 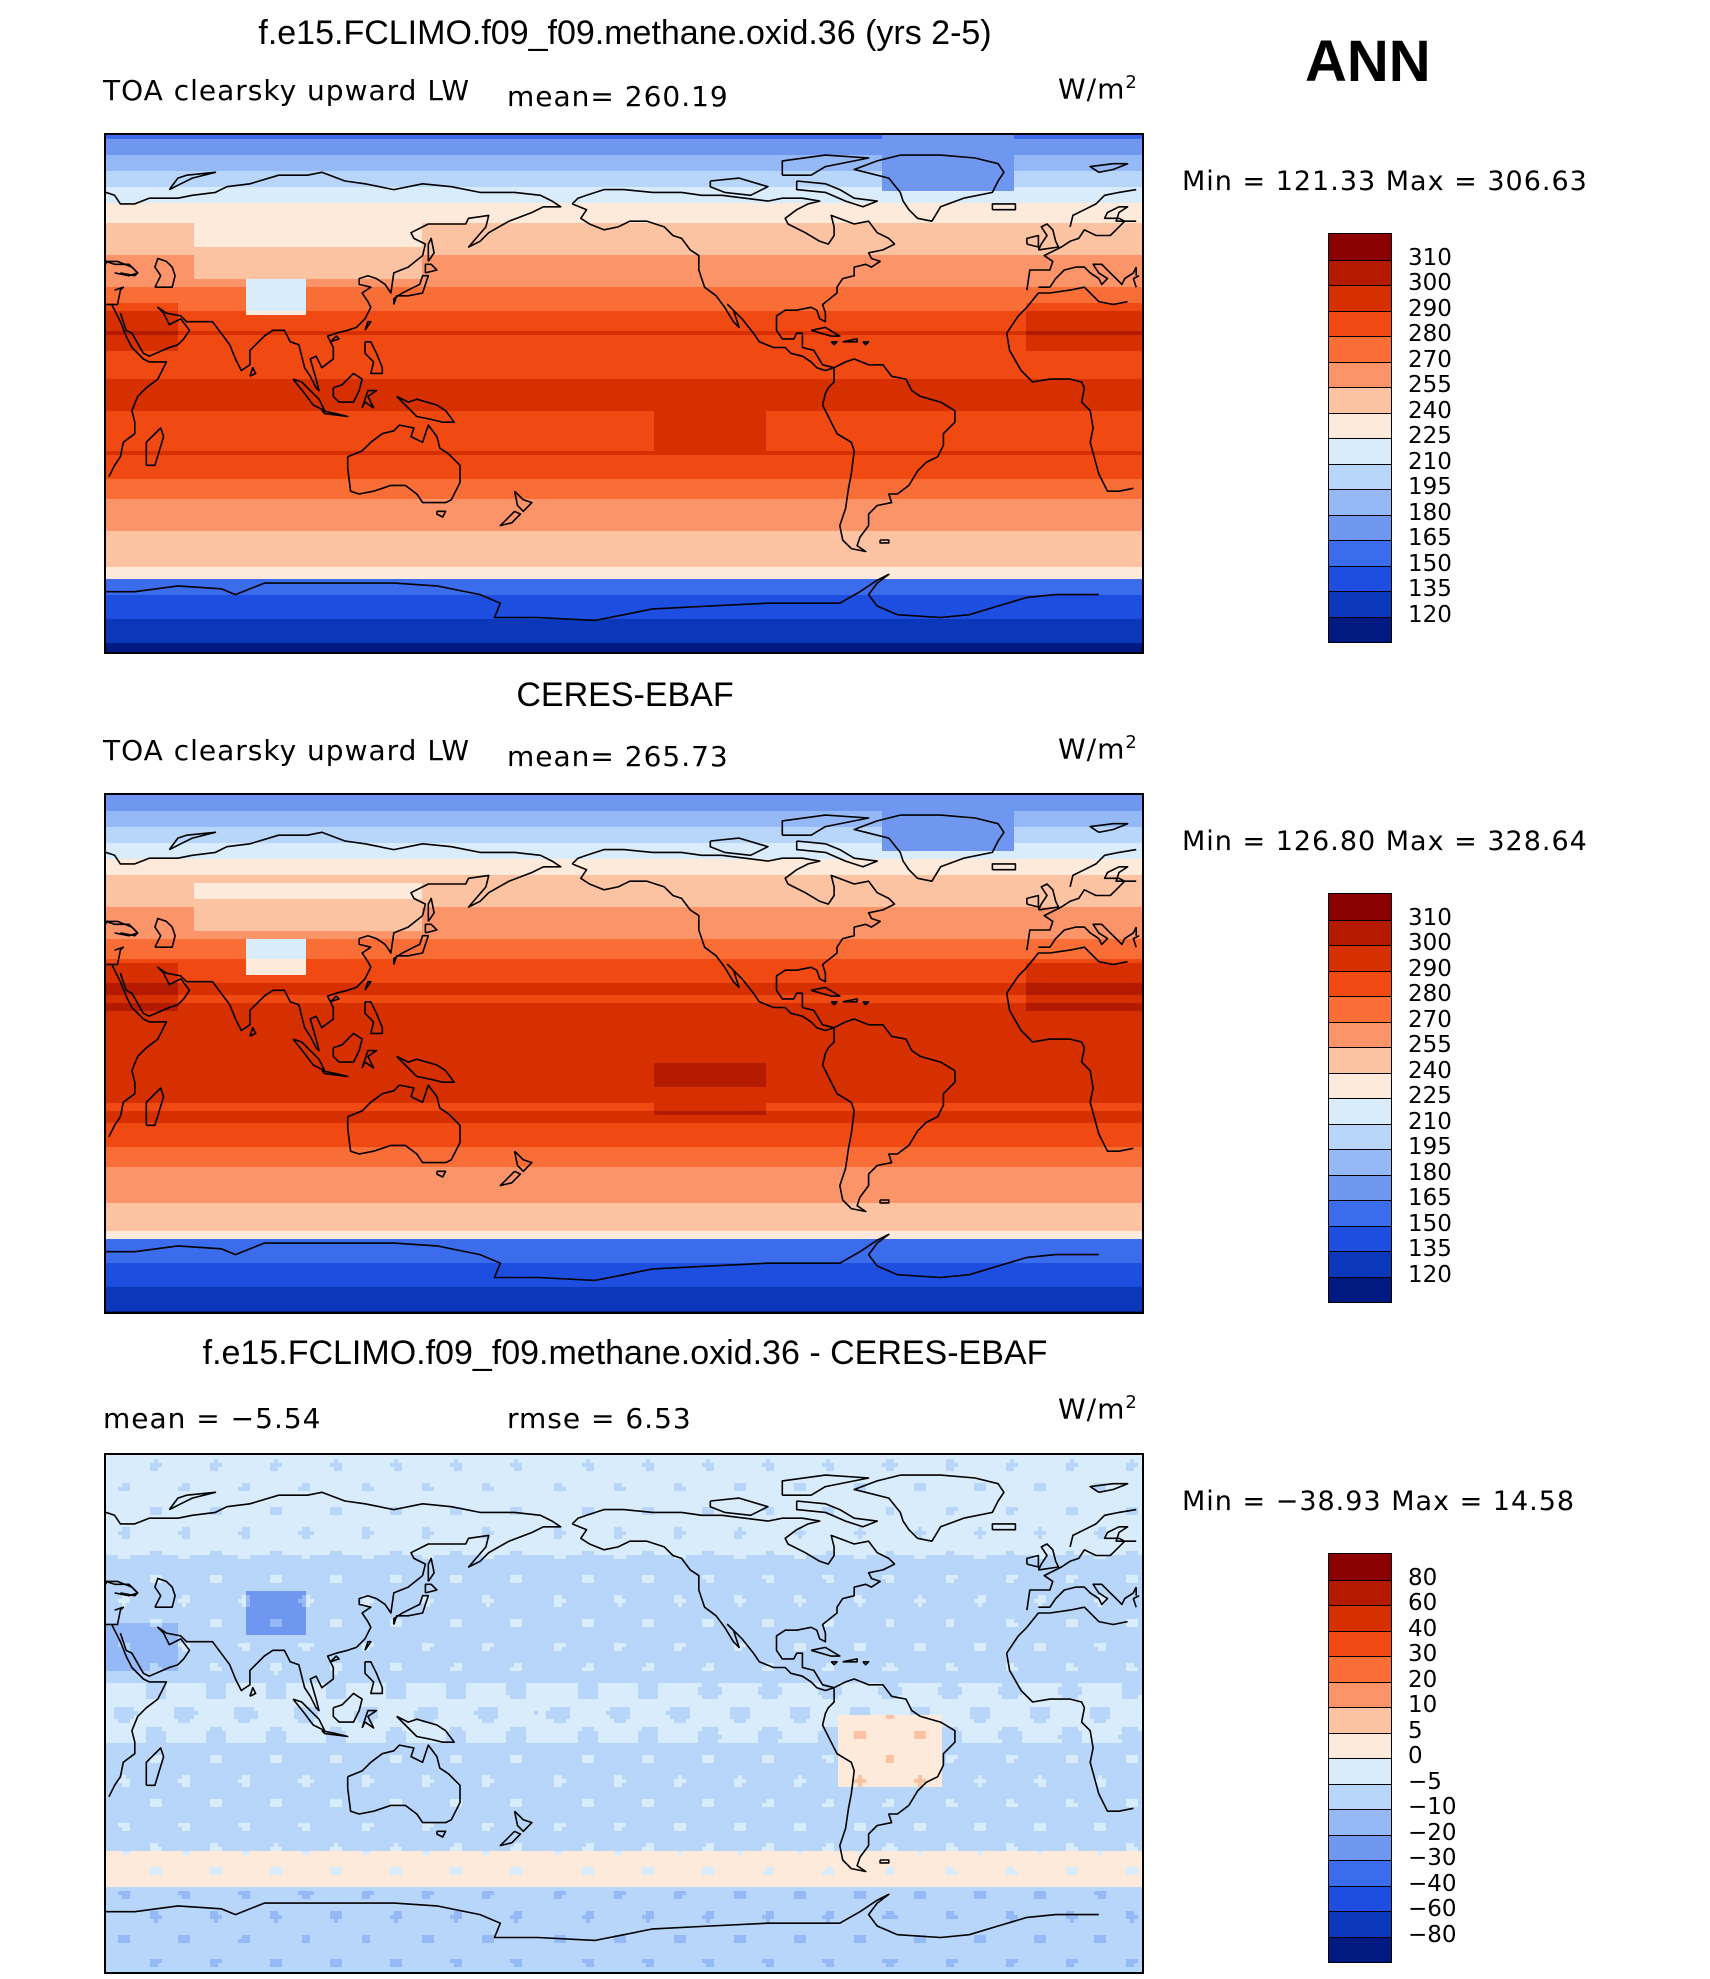 I want to click on colorbar-tick-label: −30, so click(x=1432, y=1858).